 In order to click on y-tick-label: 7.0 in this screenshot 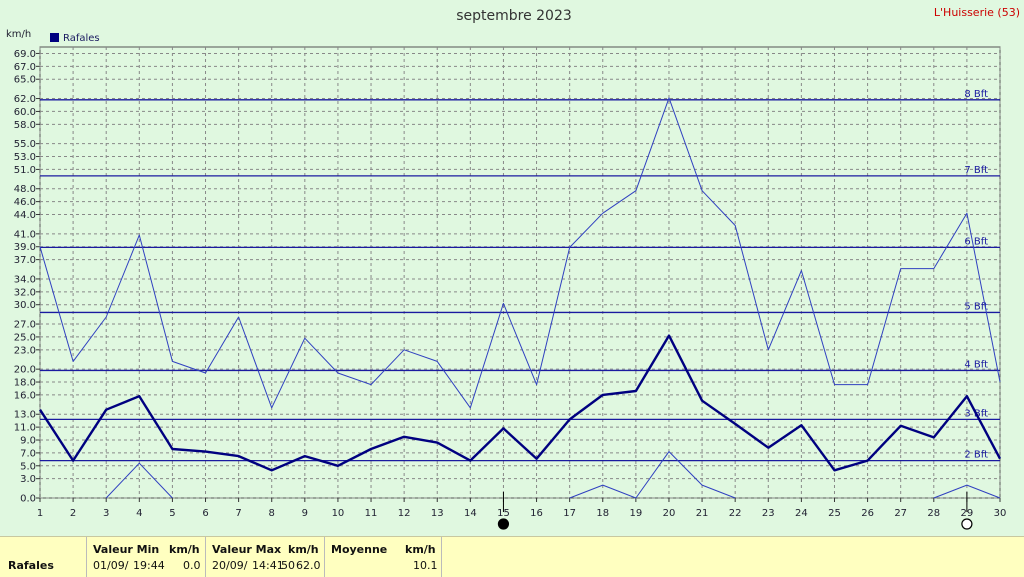, I will do `click(28, 453)`.